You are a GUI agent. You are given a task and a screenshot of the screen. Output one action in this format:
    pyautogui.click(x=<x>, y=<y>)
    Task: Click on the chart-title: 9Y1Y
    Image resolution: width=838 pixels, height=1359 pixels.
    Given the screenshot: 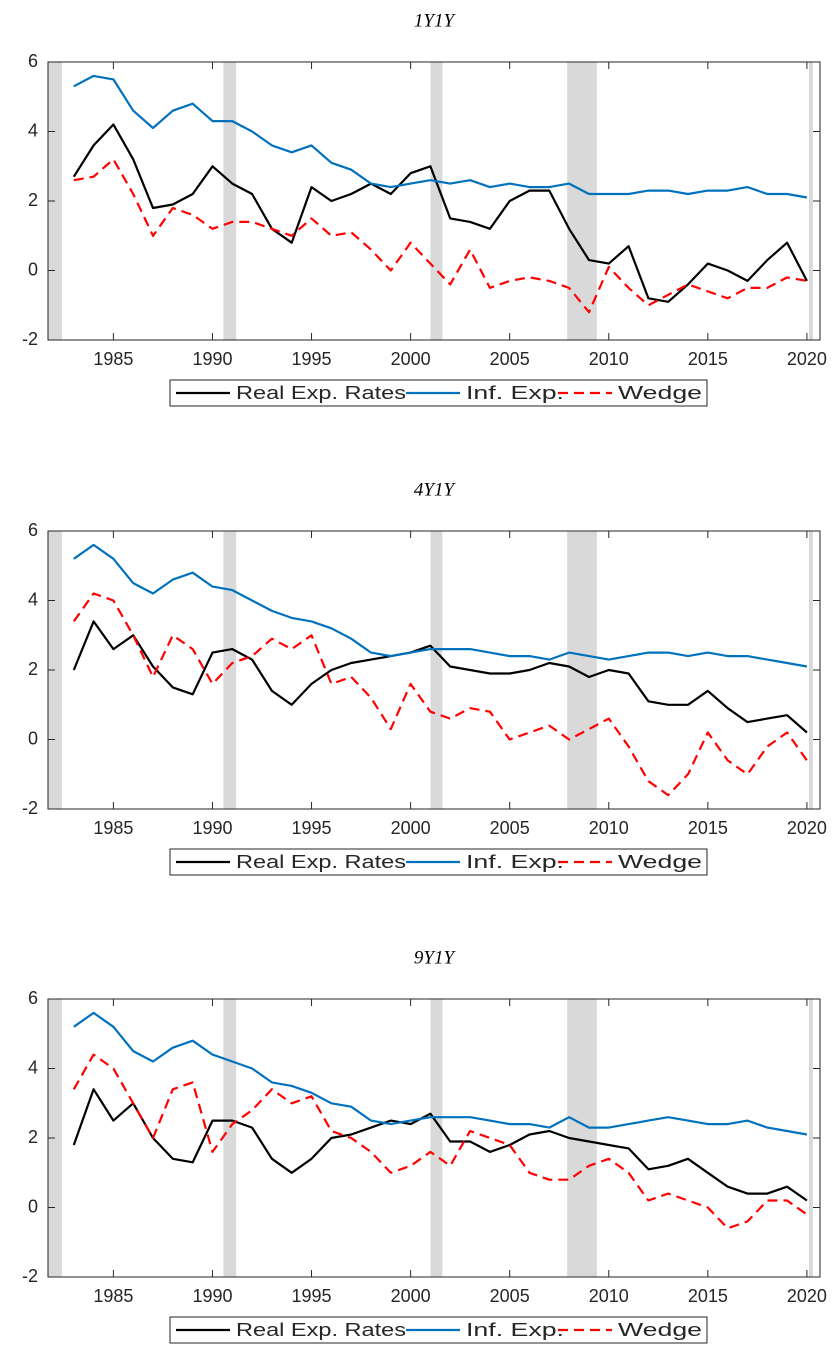 What is the action you would take?
    pyautogui.click(x=435, y=957)
    